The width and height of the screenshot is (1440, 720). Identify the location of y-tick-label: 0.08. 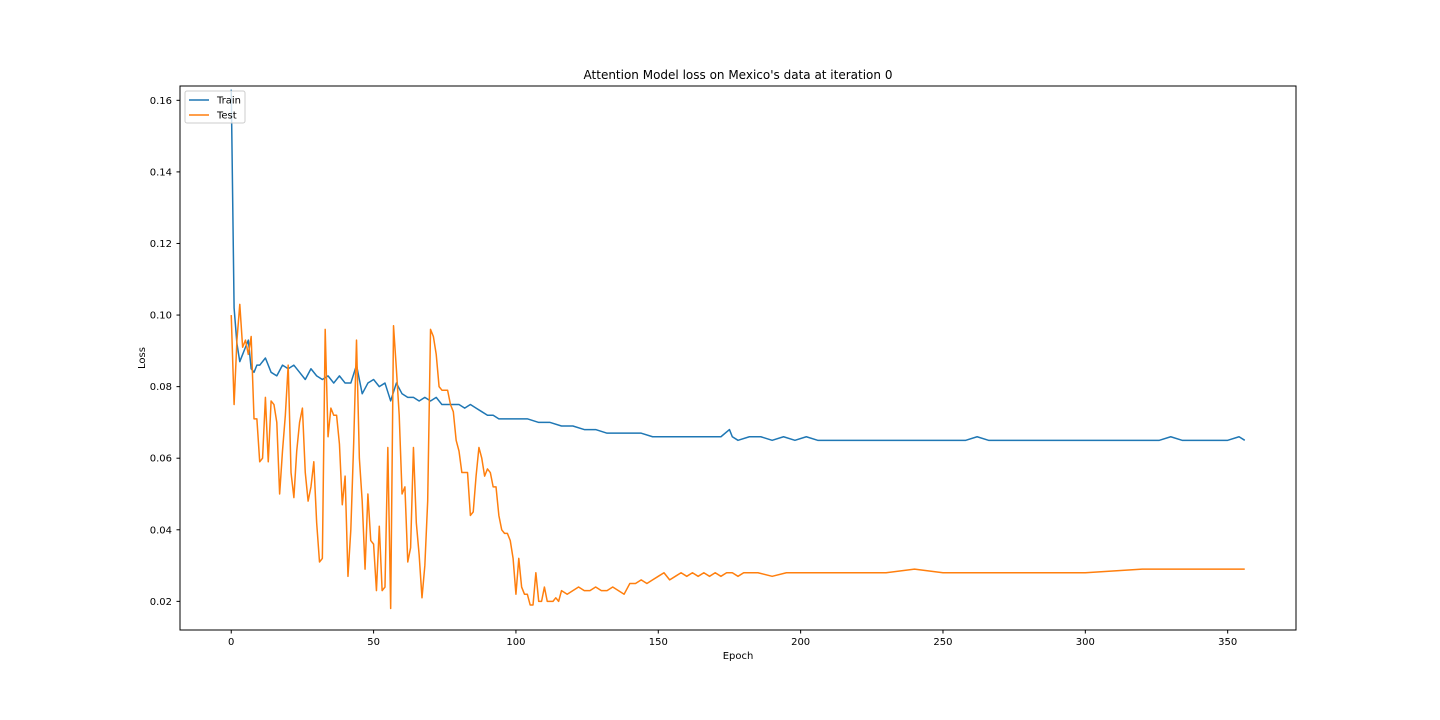
(161, 387).